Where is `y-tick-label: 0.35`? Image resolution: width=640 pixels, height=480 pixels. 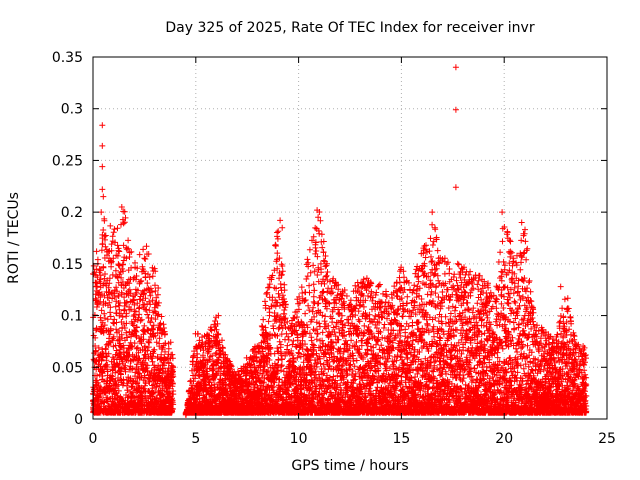 y-tick-label: 0.35 is located at coordinates (67, 58).